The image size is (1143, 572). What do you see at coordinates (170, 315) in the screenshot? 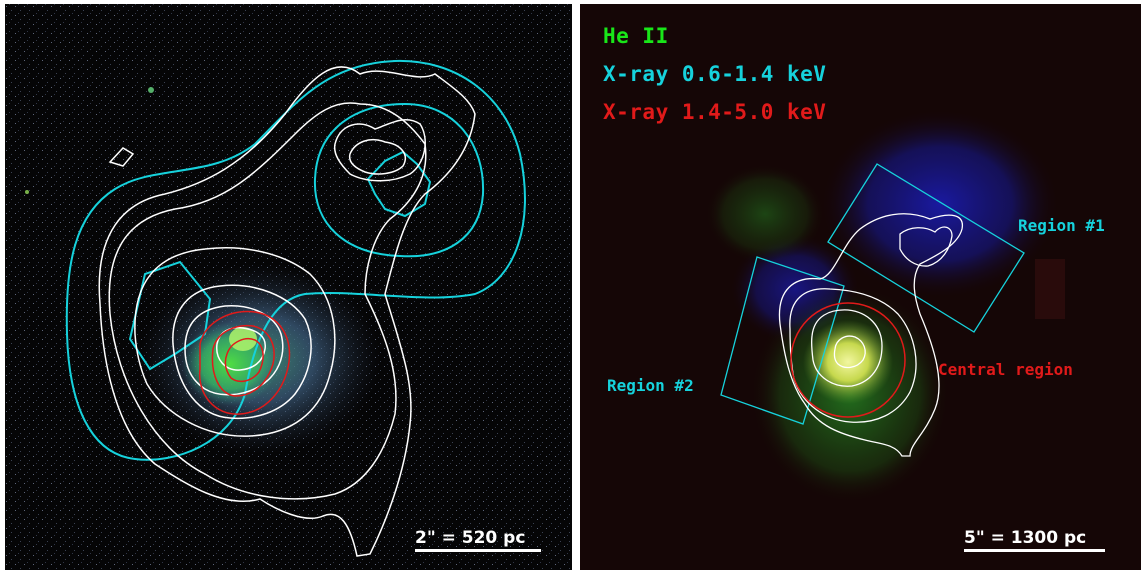
I see `soft-xray-contour-inner-sw` at bounding box center [170, 315].